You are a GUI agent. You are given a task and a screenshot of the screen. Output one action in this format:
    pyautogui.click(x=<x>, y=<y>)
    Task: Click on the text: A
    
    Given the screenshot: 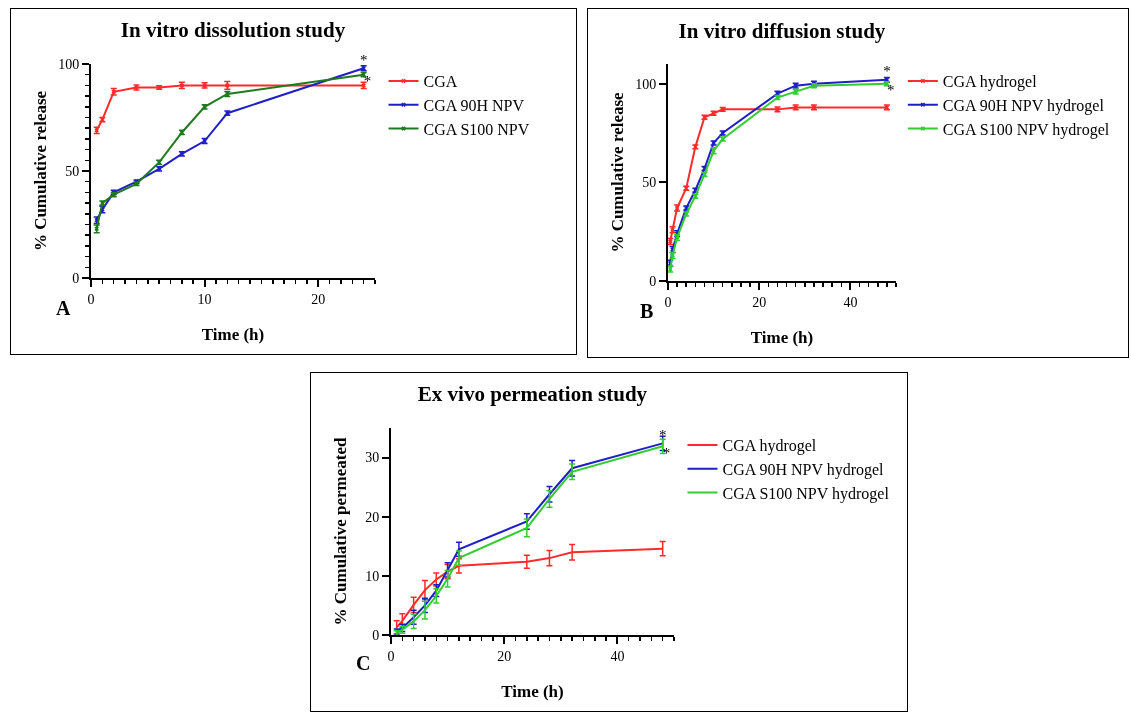 What is the action you would take?
    pyautogui.click(x=63, y=308)
    